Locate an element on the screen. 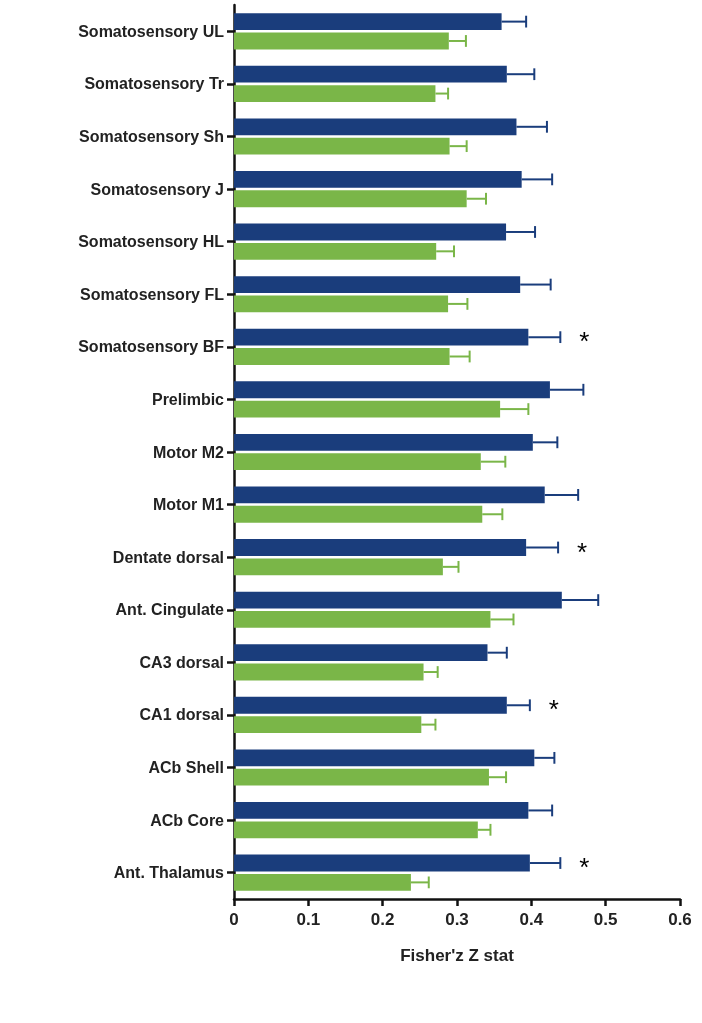 The width and height of the screenshot is (702, 1023). y-tick-label: Somatosensory UL is located at coordinates (151, 31).